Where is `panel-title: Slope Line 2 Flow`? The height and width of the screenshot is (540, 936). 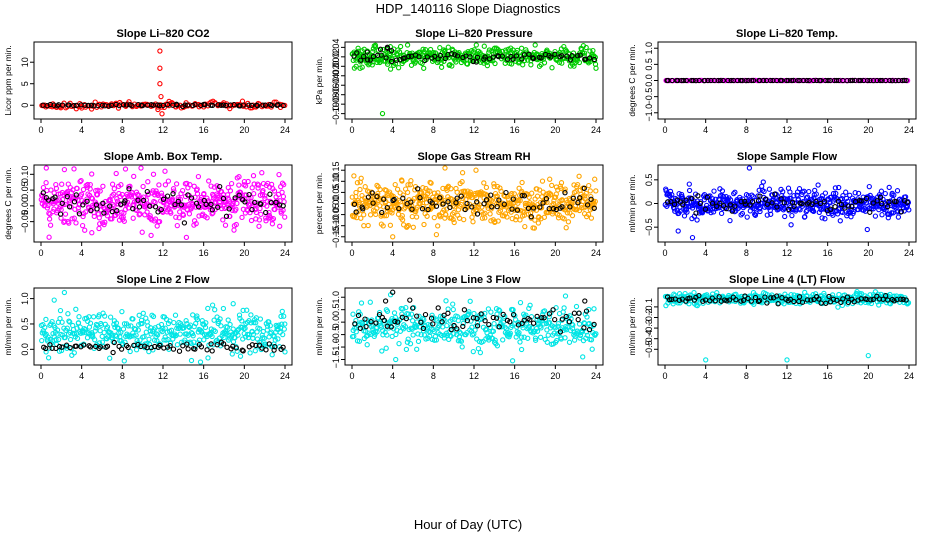
panel-title: Slope Line 2 Flow is located at coordinates (163, 280).